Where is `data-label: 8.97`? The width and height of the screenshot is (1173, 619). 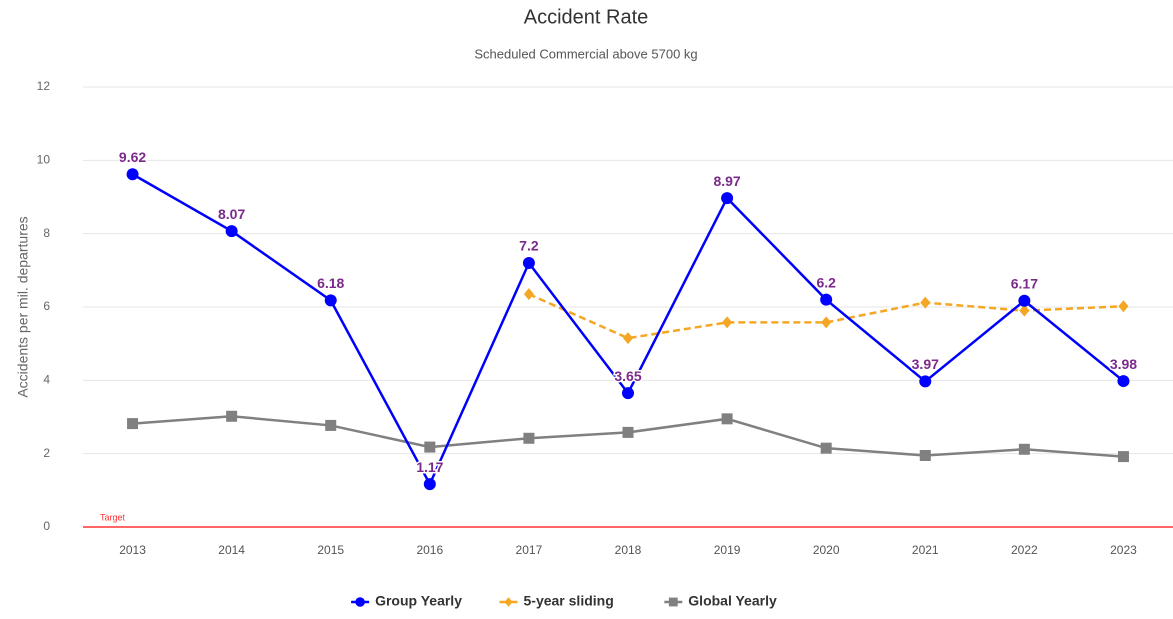 data-label: 8.97 is located at coordinates (726, 181).